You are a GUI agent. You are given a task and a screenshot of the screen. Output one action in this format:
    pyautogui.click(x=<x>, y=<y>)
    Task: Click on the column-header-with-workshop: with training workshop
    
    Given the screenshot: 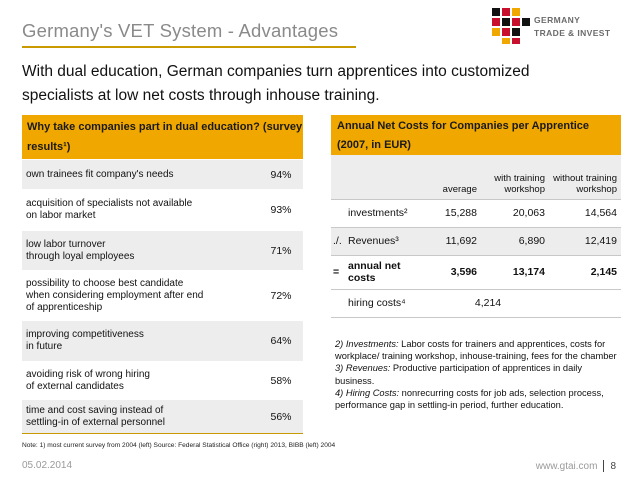 What is the action you would take?
    pyautogui.click(x=514, y=177)
    